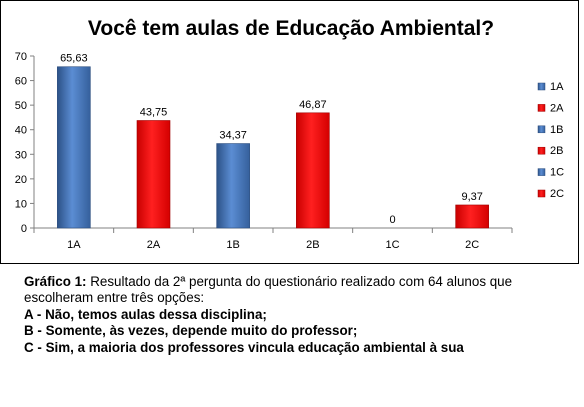  I want to click on legend-label-2C: 2C, so click(557, 194).